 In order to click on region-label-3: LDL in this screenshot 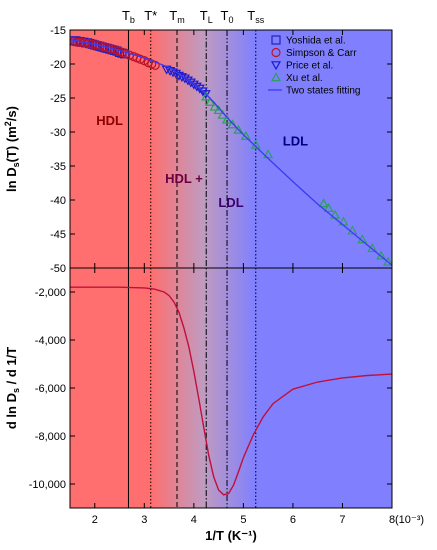, I will do `click(295, 141)`.